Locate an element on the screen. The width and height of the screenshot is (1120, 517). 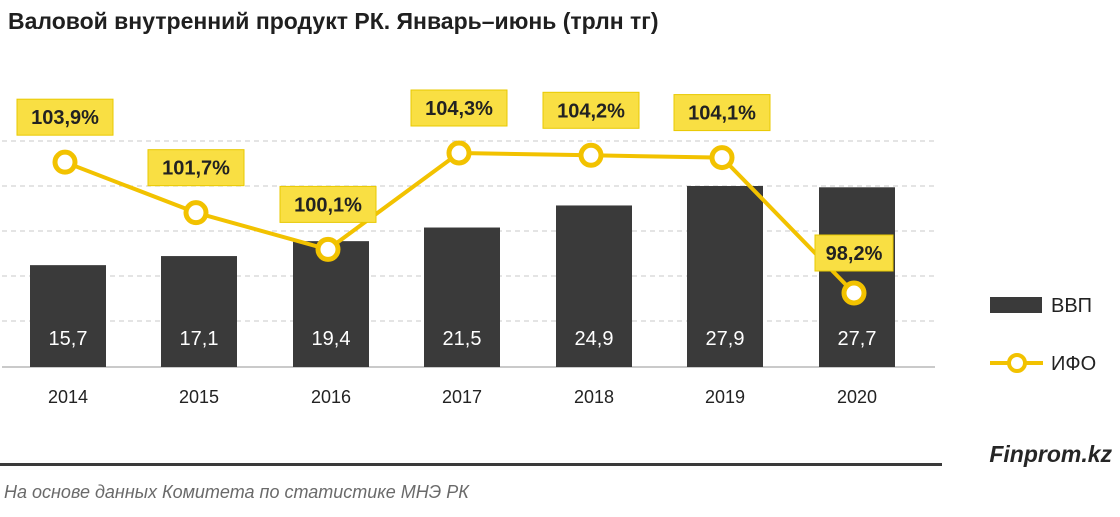
gdp-bar-label: 15,7 is located at coordinates (68, 339).